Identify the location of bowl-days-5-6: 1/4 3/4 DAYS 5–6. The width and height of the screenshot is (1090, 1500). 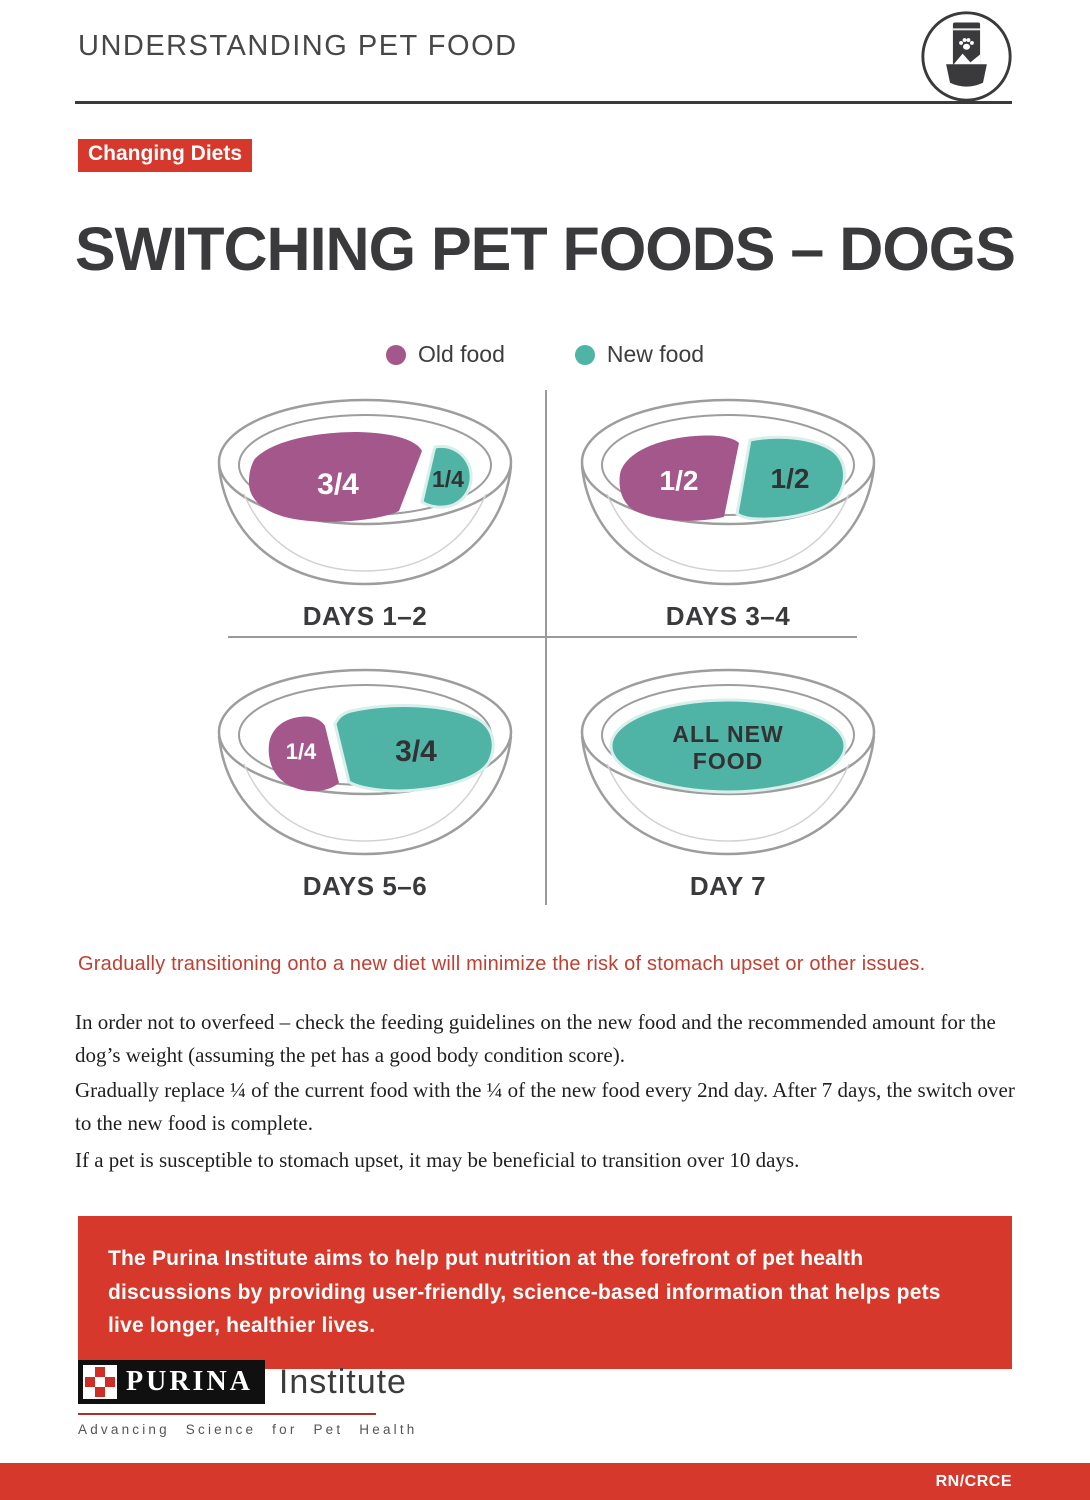
(365, 783).